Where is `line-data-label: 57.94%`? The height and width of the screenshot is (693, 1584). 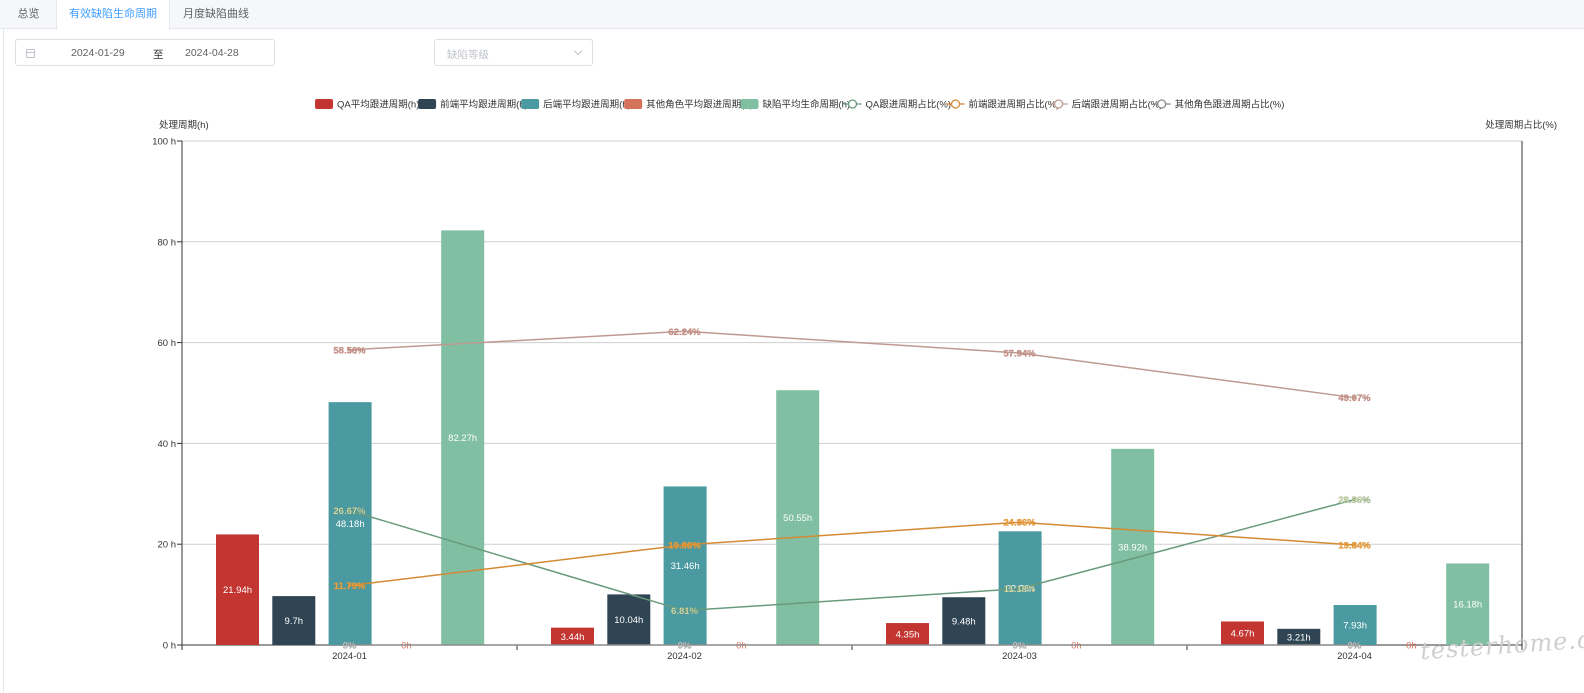 line-data-label: 57.94% is located at coordinates (1019, 353).